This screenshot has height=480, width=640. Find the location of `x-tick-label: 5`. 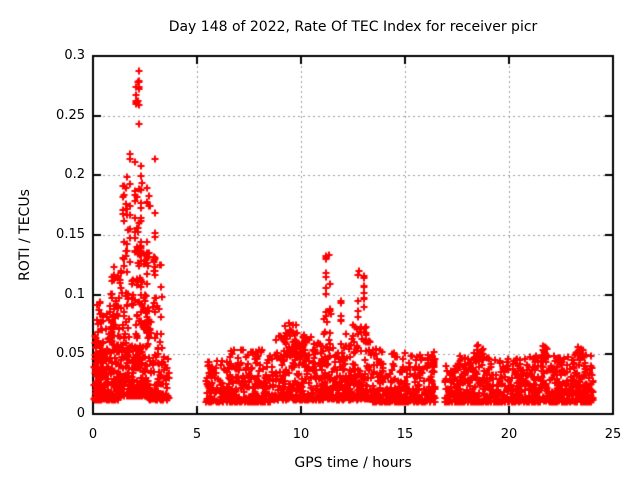

x-tick-label: 5 is located at coordinates (197, 434).